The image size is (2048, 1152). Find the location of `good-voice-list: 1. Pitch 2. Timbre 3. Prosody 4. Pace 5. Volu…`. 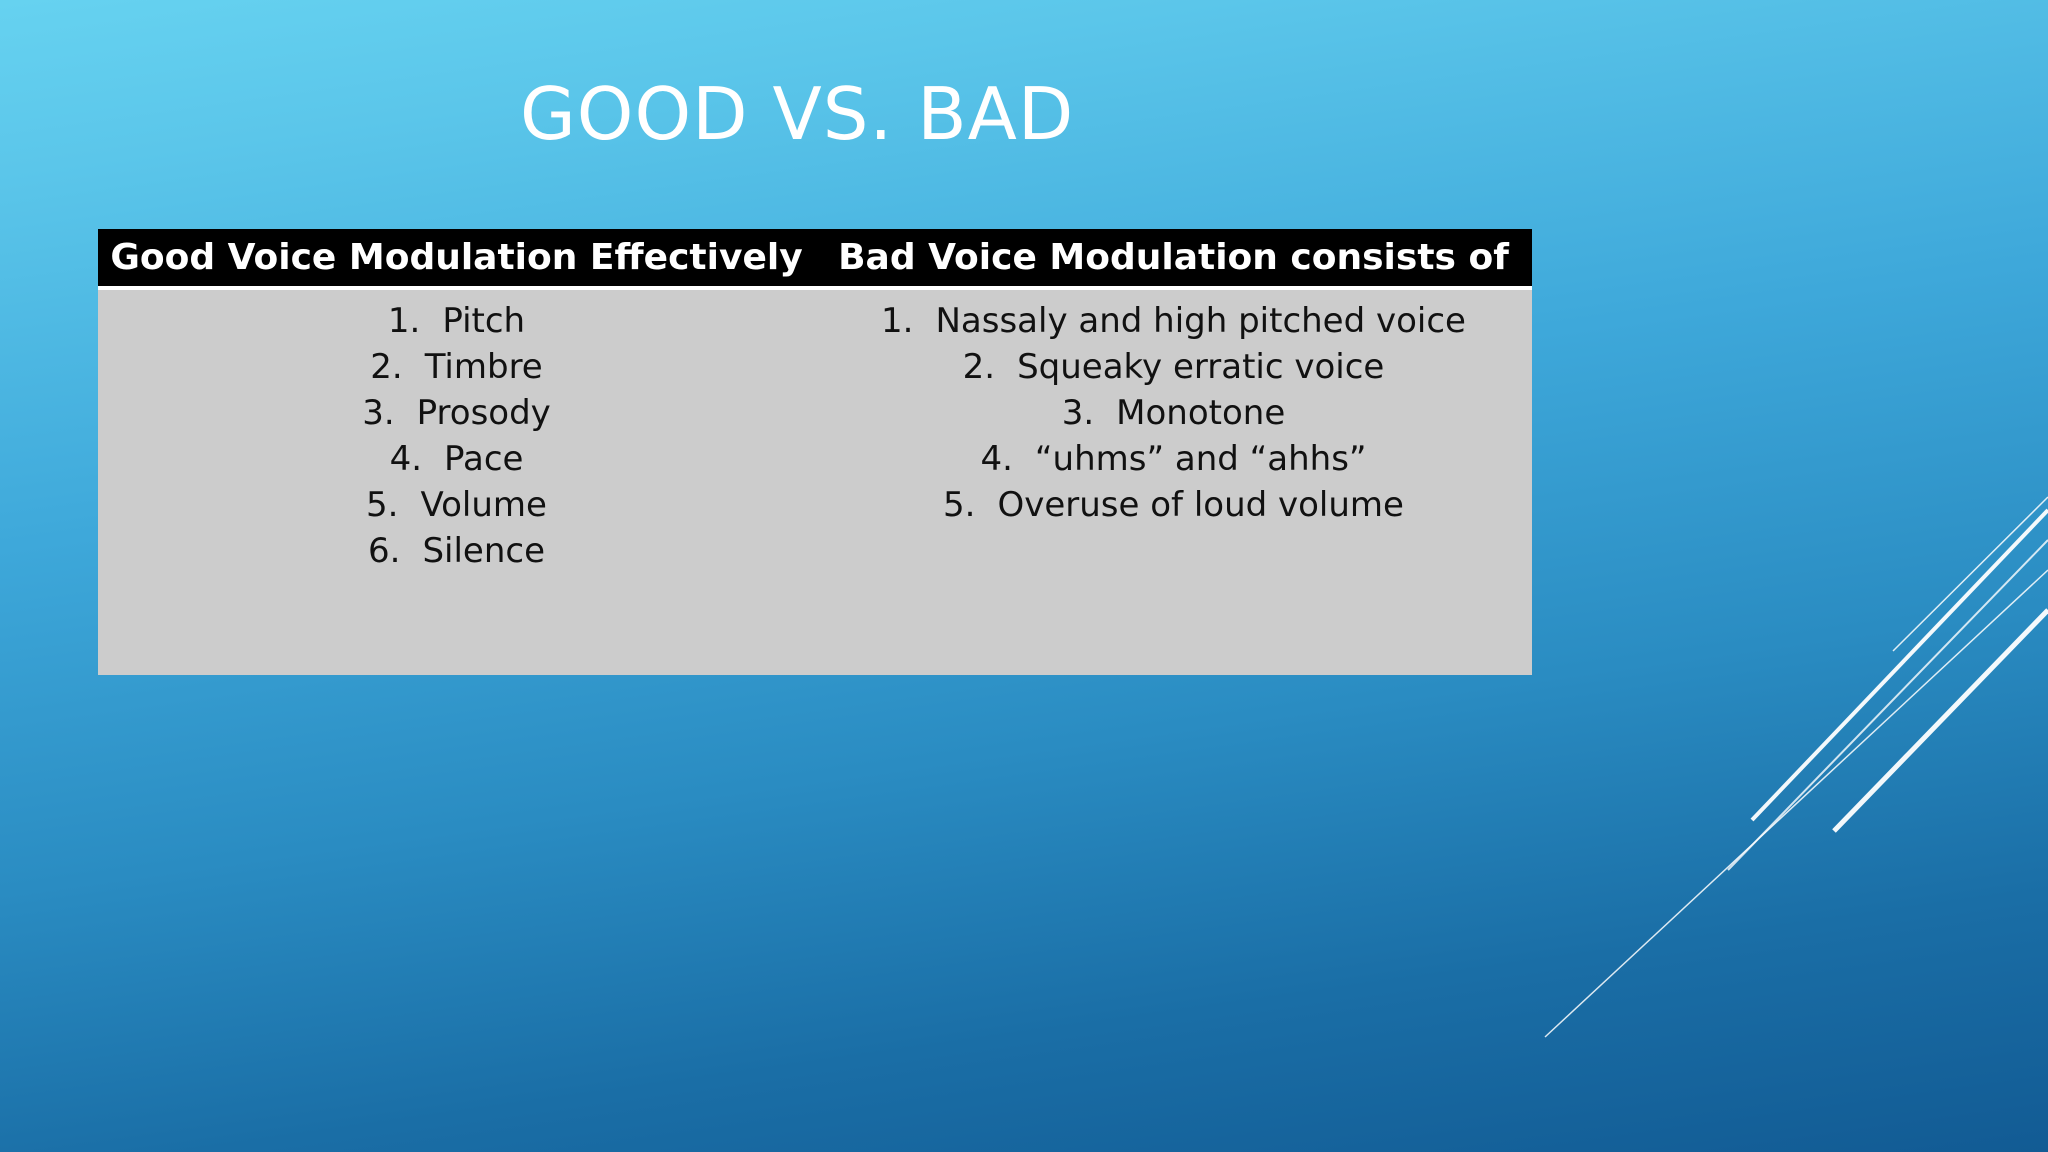

good-voice-list: 1. Pitch 2. Timbre 3. Prosody 4. Pace 5. Volu… is located at coordinates (456, 432).